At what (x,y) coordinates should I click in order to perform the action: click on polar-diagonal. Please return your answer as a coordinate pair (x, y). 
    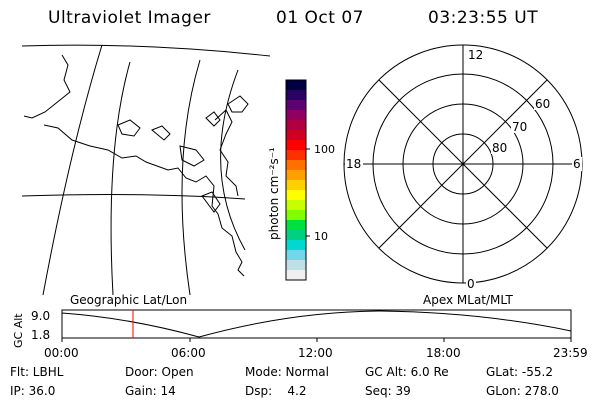
    Looking at the image, I should click on (463, 164).